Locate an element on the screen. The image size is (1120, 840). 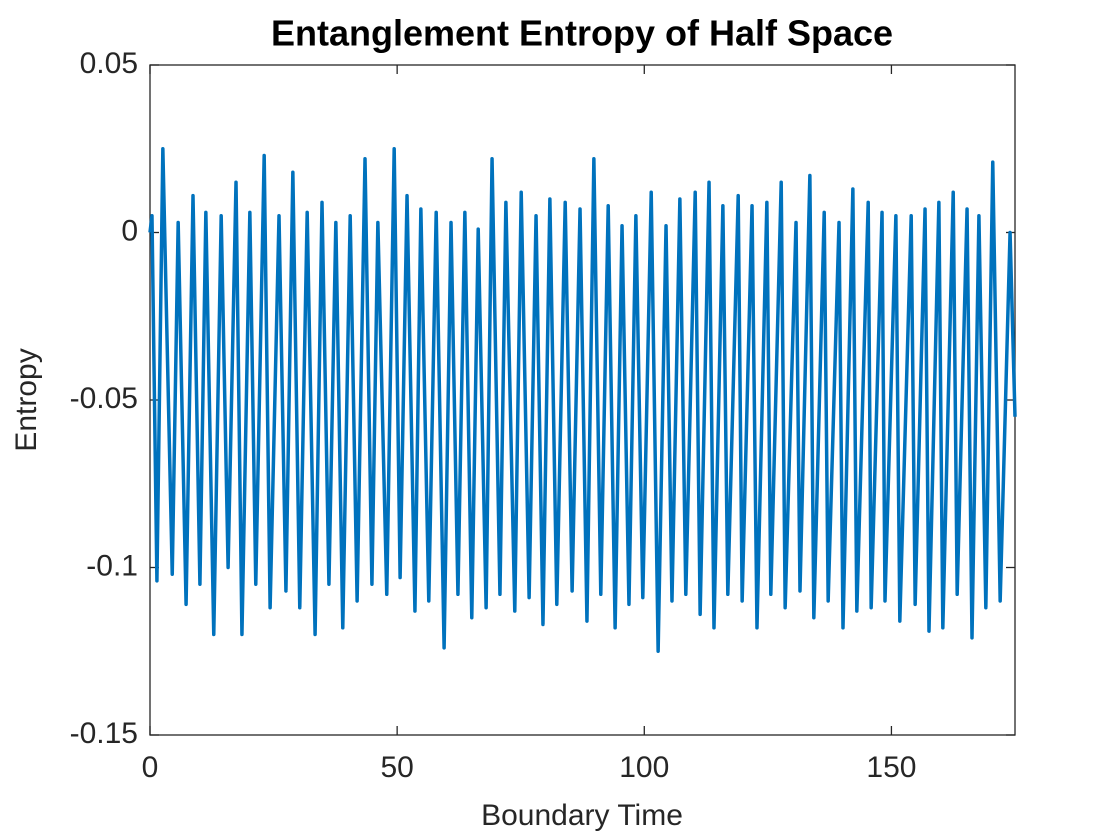
x-tick-label: 0 is located at coordinates (150, 767).